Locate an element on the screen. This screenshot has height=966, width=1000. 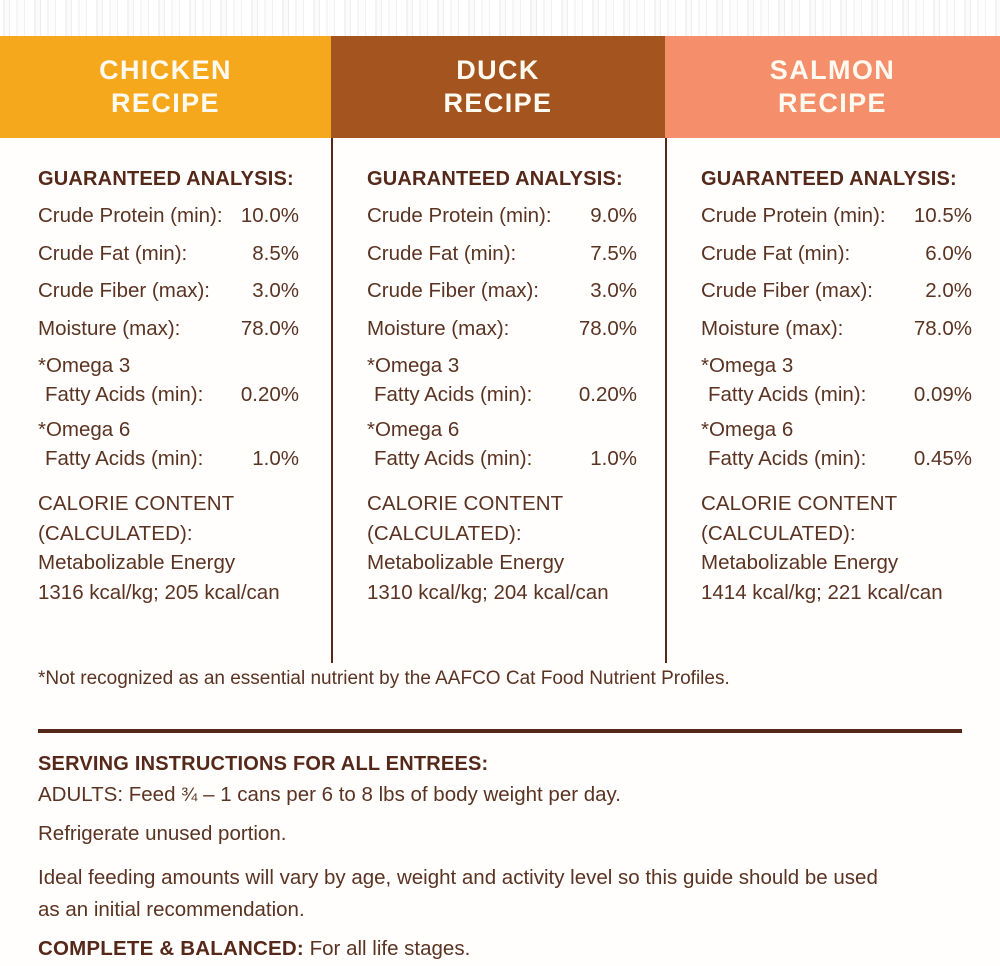
recipe-sub-duck: RECIPE is located at coordinates (498, 103).